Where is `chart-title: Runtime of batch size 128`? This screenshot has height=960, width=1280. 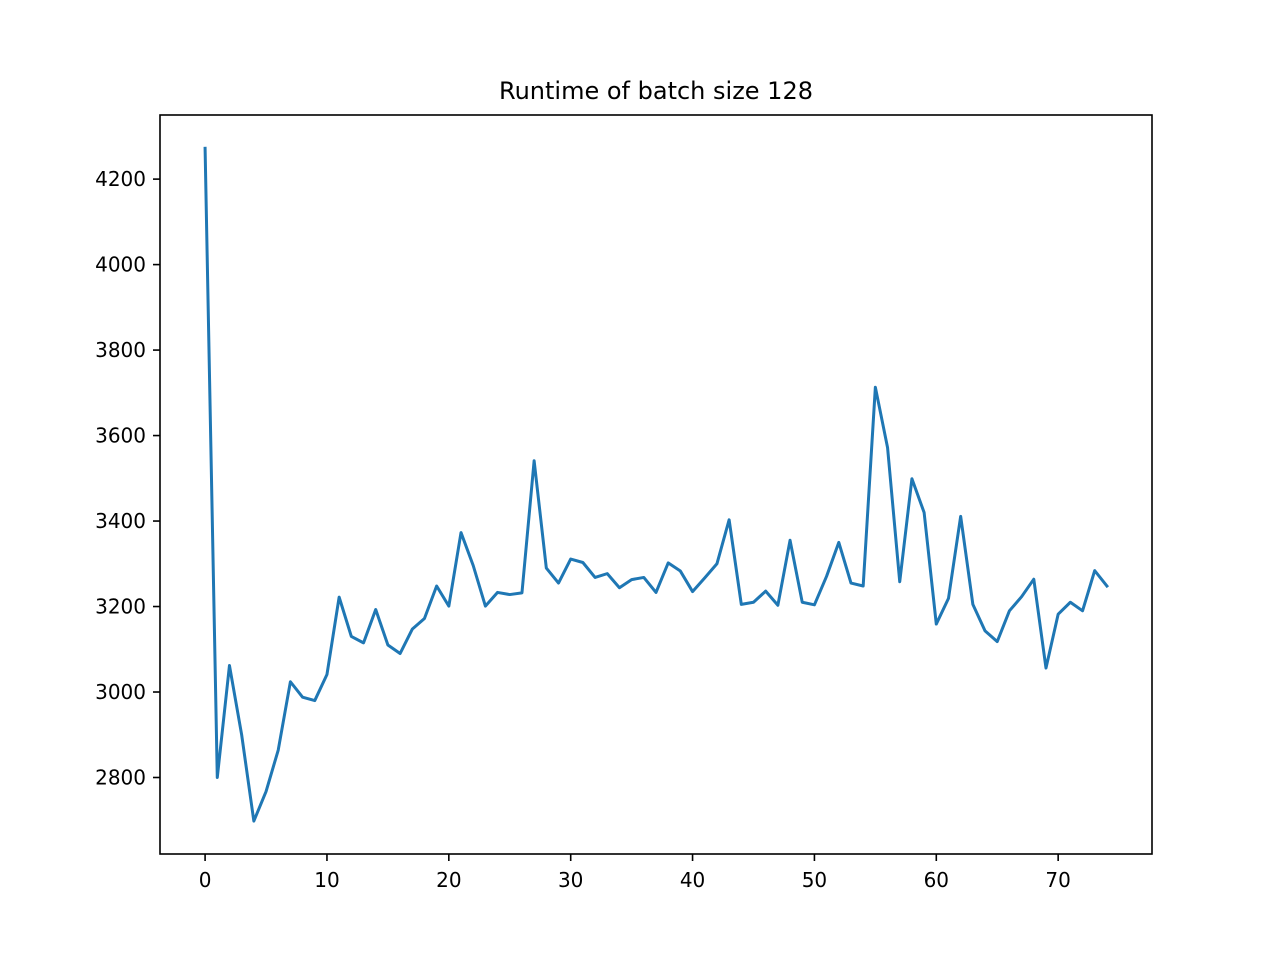 chart-title: Runtime of batch size 128 is located at coordinates (656, 91).